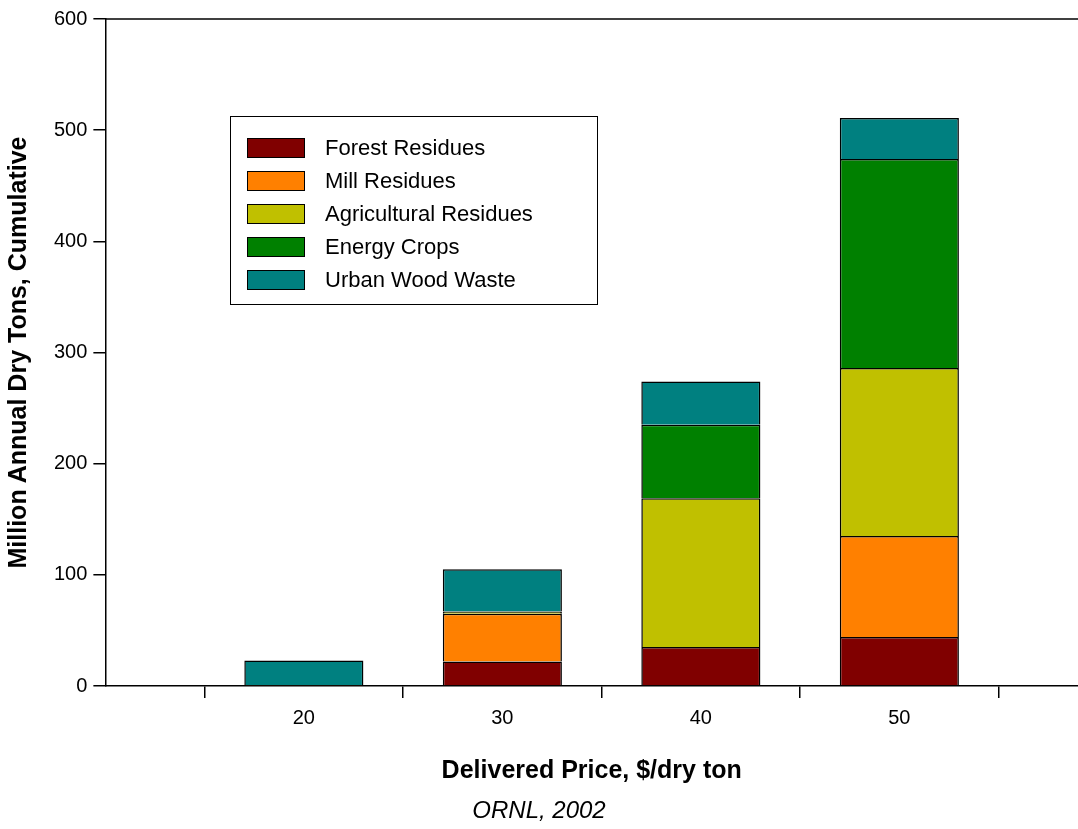  I want to click on y-tick-label: 0, so click(82, 684).